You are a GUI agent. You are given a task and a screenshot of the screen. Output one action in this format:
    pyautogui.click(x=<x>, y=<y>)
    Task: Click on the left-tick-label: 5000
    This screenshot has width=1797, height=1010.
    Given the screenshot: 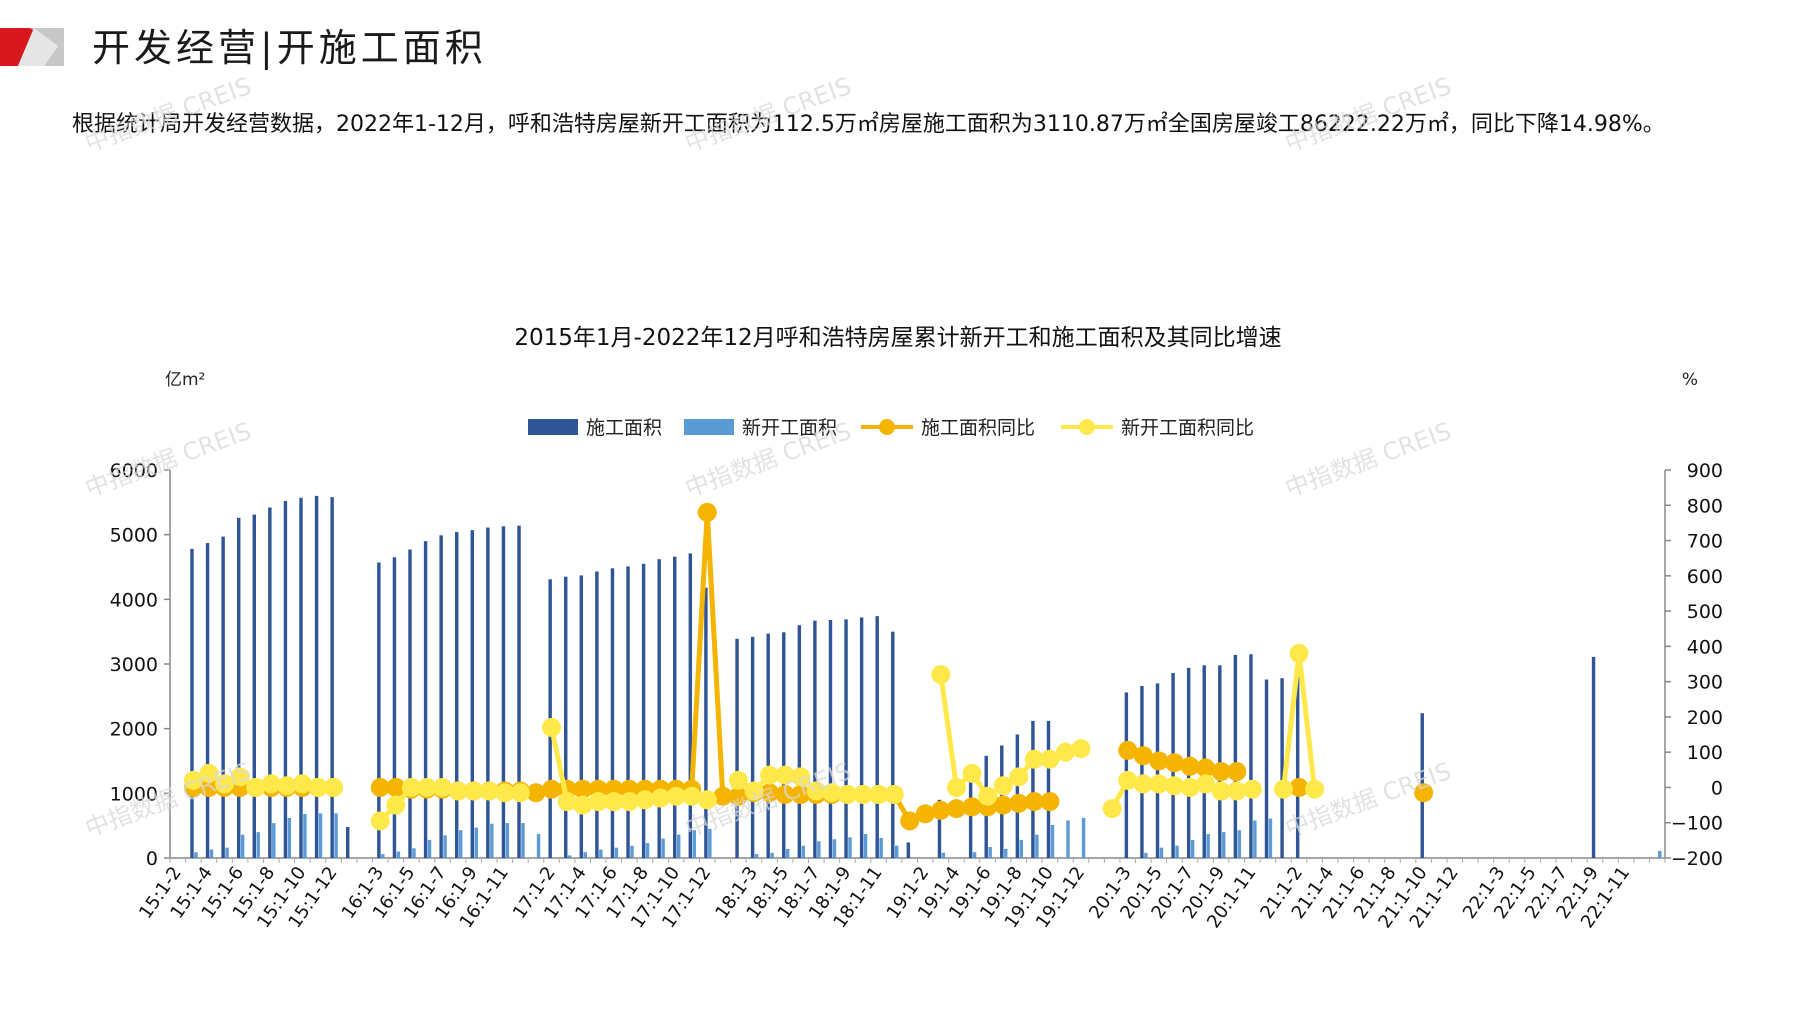 What is the action you would take?
    pyautogui.click(x=134, y=536)
    